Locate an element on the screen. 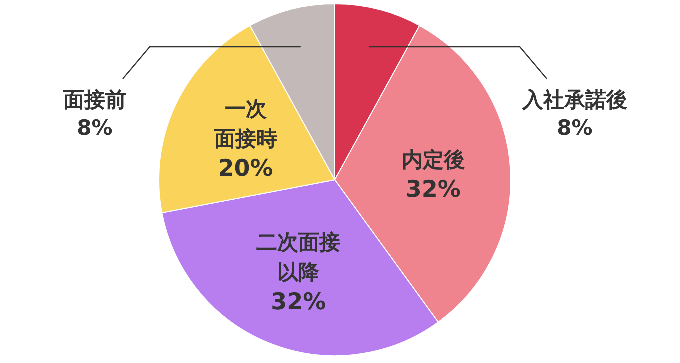 The width and height of the screenshot is (680, 363). slice-label: 内定後 is located at coordinates (433, 160).